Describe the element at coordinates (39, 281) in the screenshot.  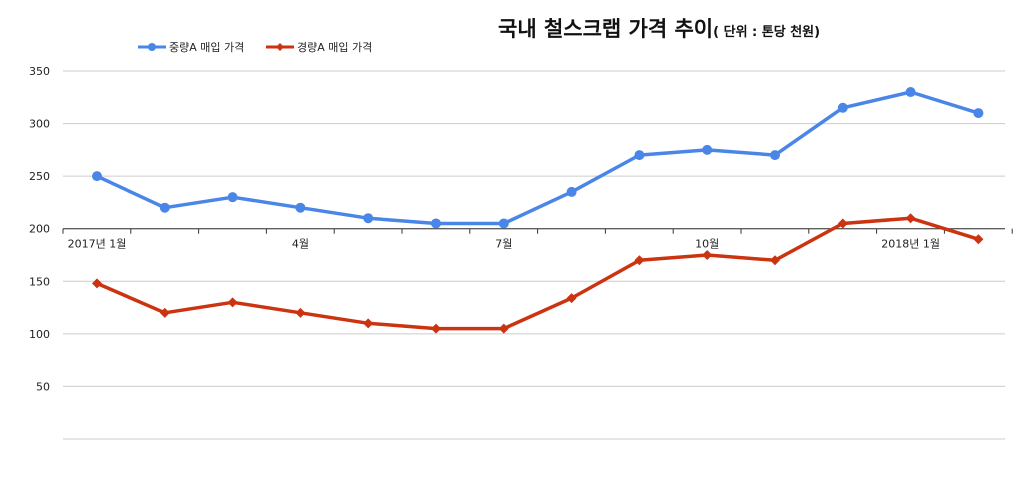
I see `y-tick-label: 150` at that location.